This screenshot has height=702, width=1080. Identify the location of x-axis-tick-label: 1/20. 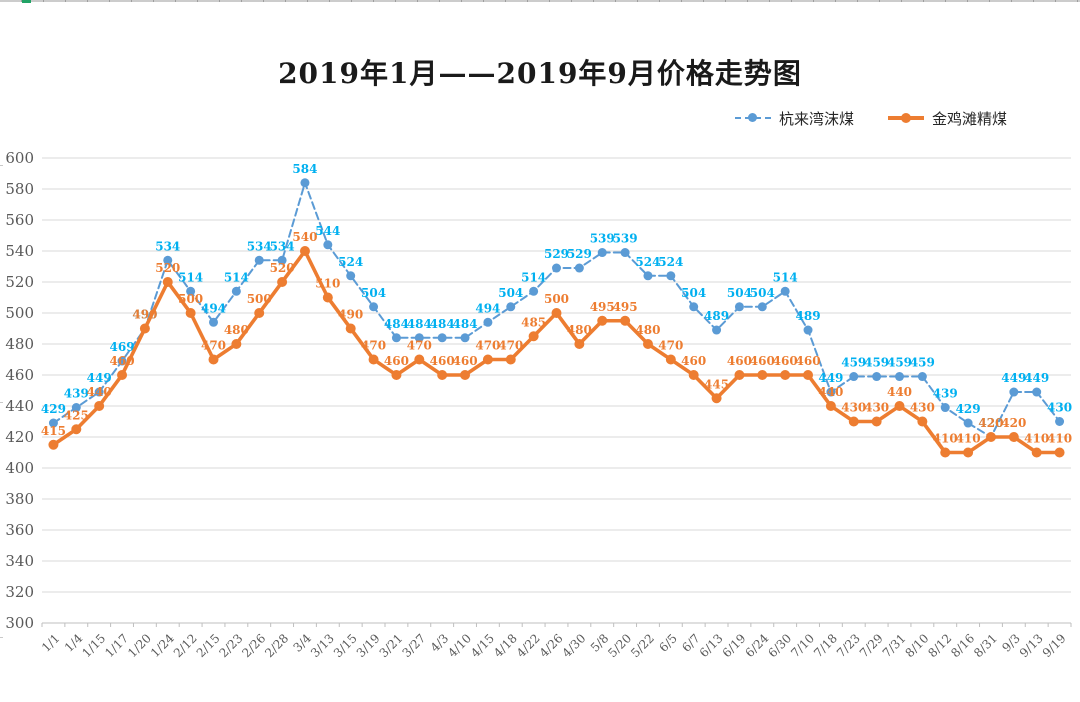
(139, 645).